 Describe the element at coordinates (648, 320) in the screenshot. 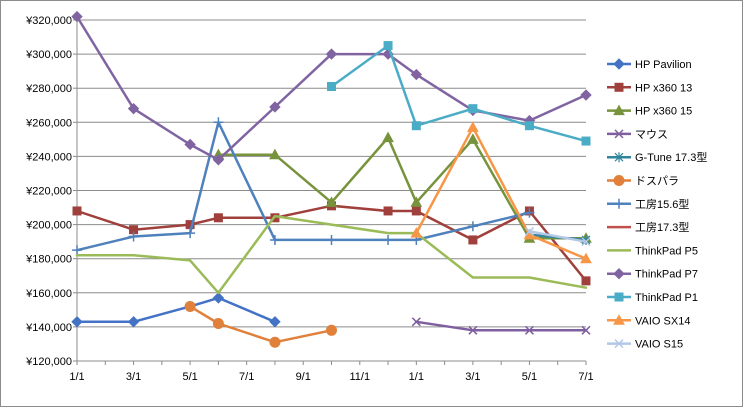

I see `legend-entry: VAIO SX14` at that location.